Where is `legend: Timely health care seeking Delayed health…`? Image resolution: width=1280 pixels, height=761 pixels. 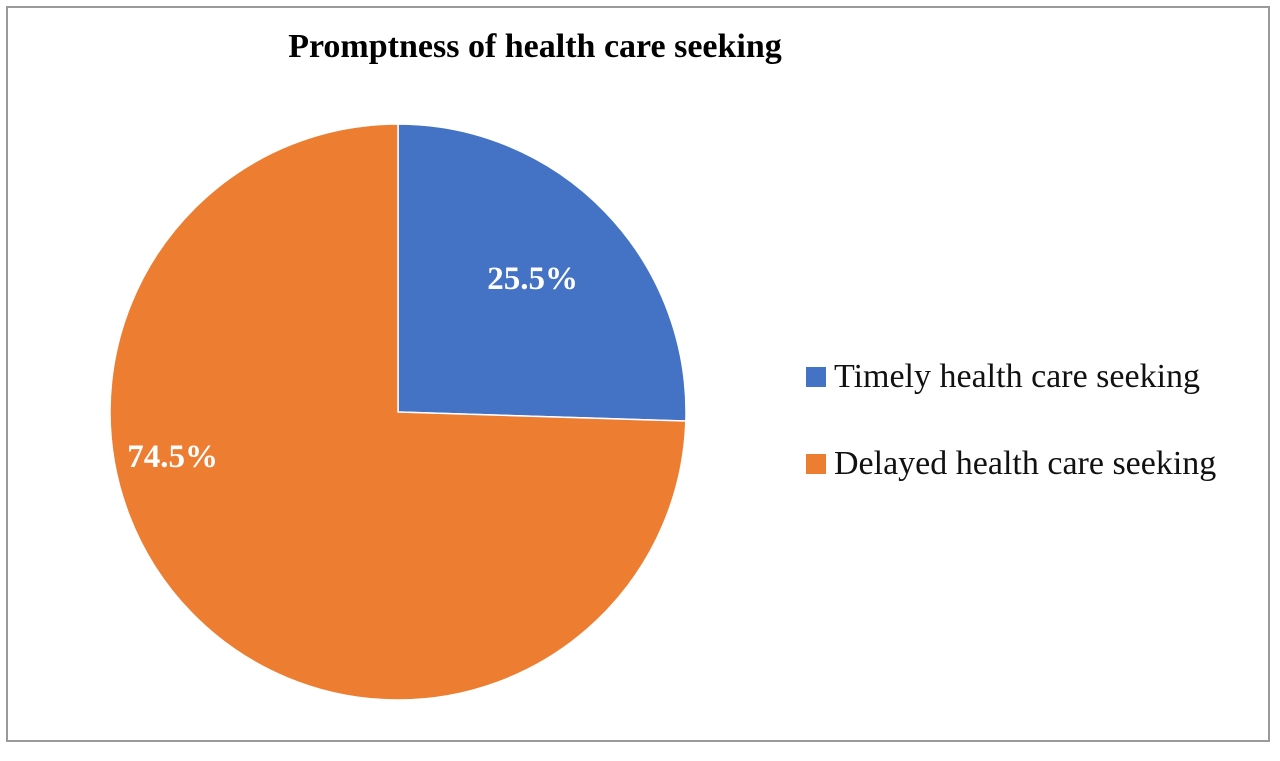
legend: Timely health care seeking Delayed health… is located at coordinates (1011, 439).